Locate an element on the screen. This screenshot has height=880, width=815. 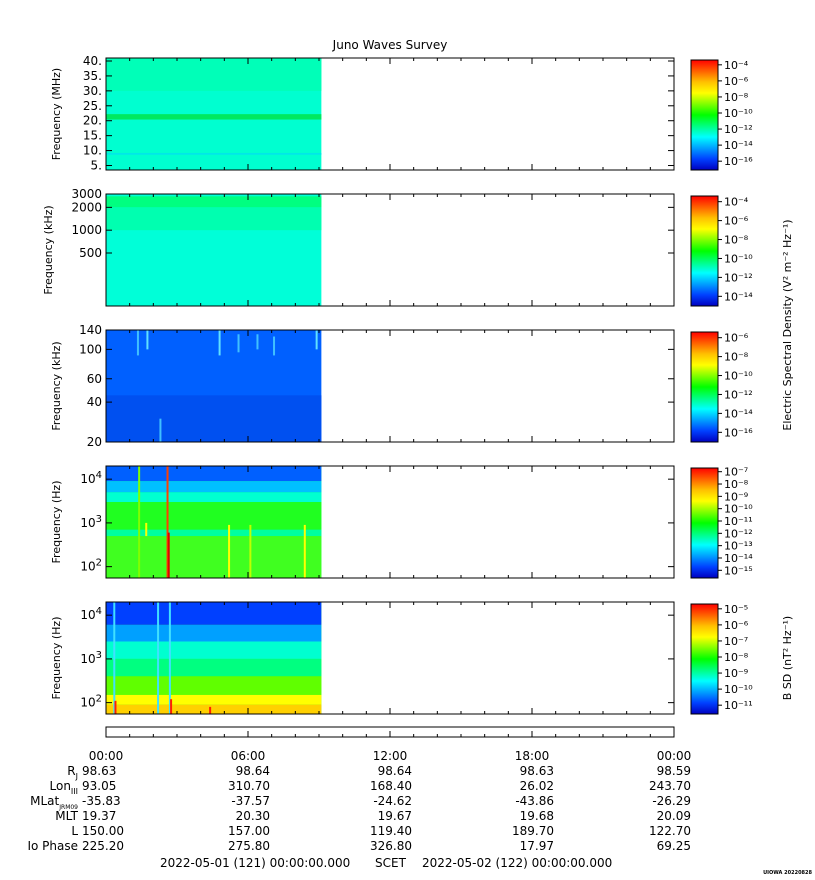
y-tick-label-base: 500 is located at coordinates (90, 253).